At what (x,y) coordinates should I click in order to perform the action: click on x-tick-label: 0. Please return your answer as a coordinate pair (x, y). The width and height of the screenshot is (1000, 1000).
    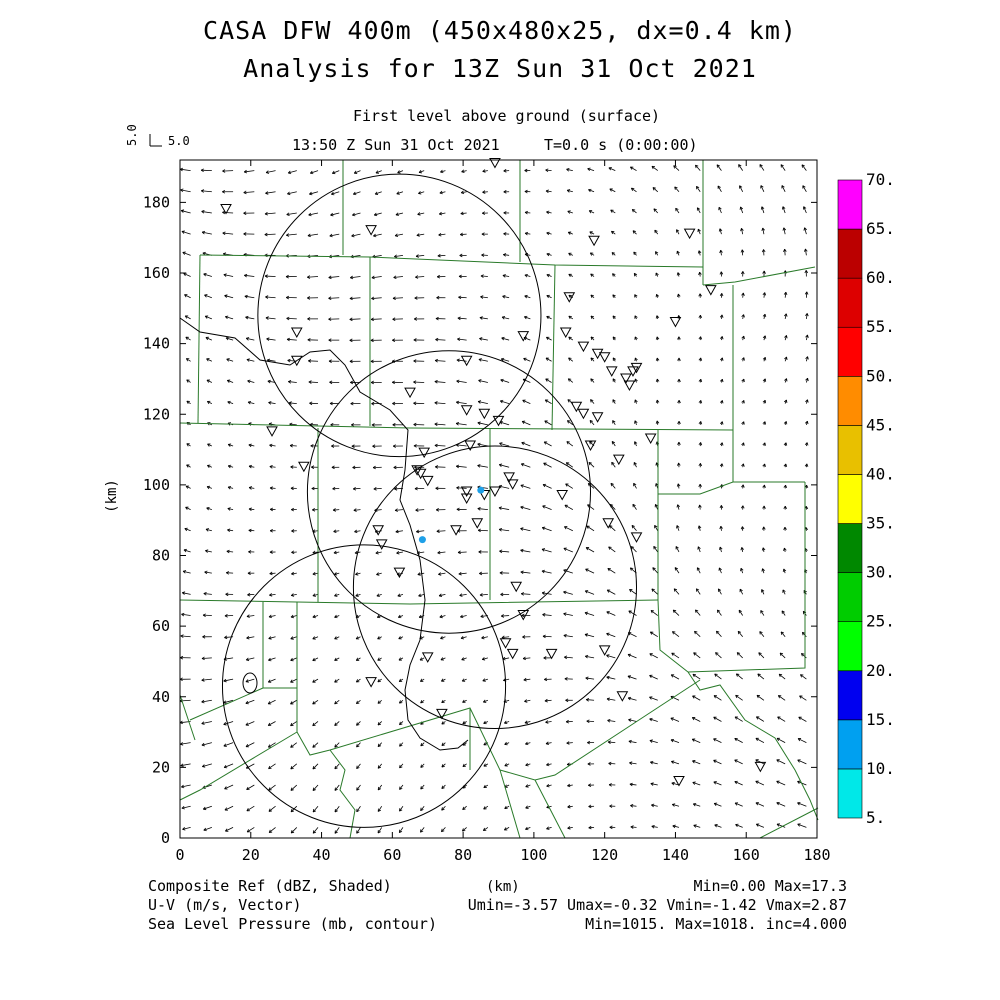
    Looking at the image, I should click on (179, 855).